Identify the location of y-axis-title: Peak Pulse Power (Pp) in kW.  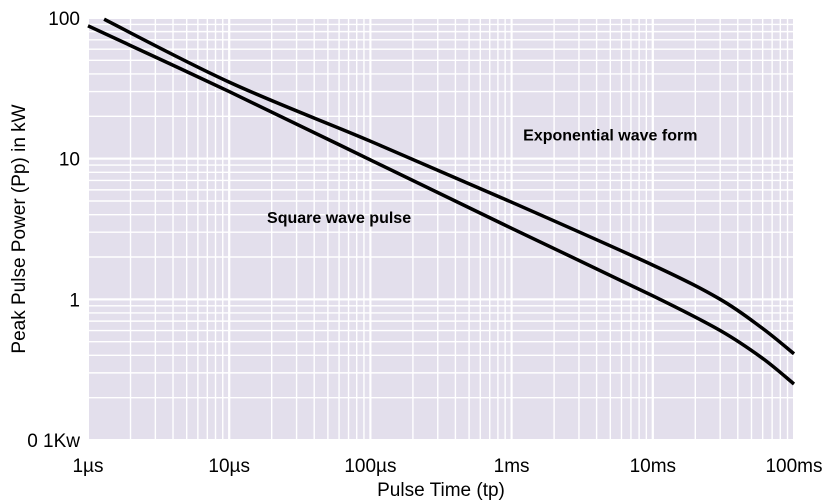
(19, 228).